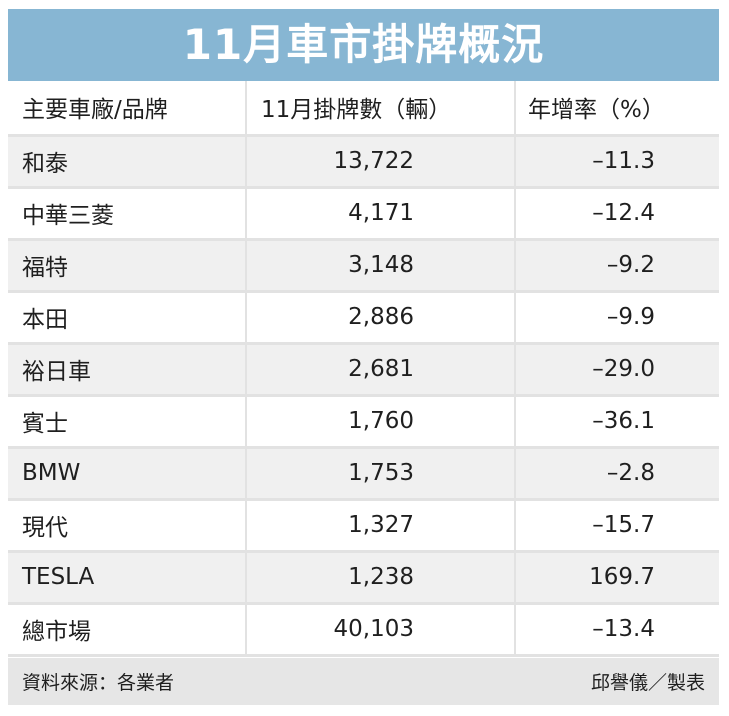  What do you see at coordinates (127, 318) in the screenshot?
I see `cell-brand: 本田` at bounding box center [127, 318].